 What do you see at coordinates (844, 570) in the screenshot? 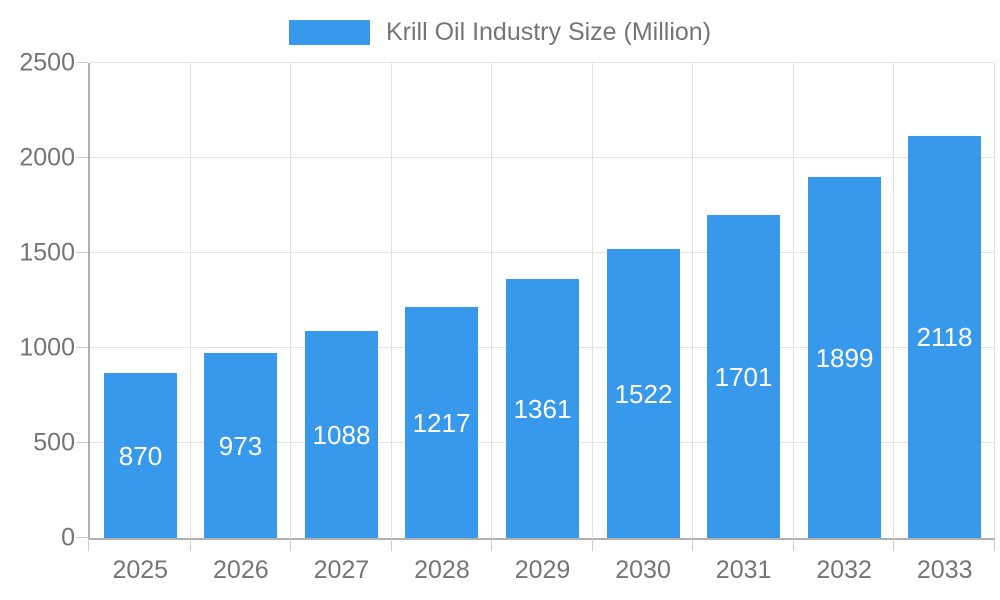
I see `x-tick-label: 2032` at bounding box center [844, 570].